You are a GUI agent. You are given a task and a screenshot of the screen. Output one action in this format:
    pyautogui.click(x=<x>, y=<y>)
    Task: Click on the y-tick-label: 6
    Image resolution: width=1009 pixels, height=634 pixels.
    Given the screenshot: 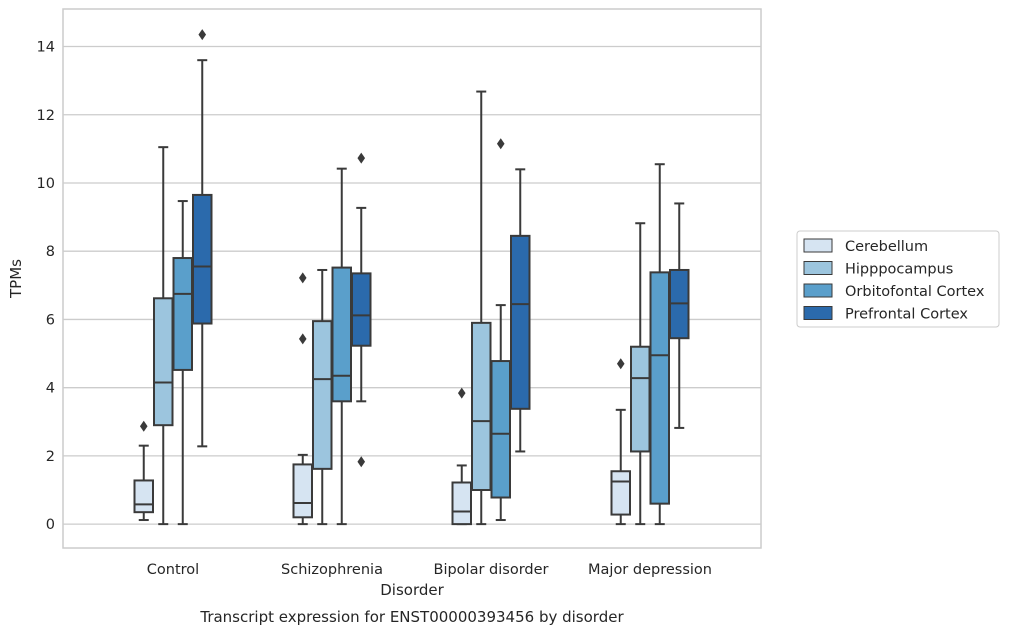 What is the action you would take?
    pyautogui.click(x=50, y=320)
    